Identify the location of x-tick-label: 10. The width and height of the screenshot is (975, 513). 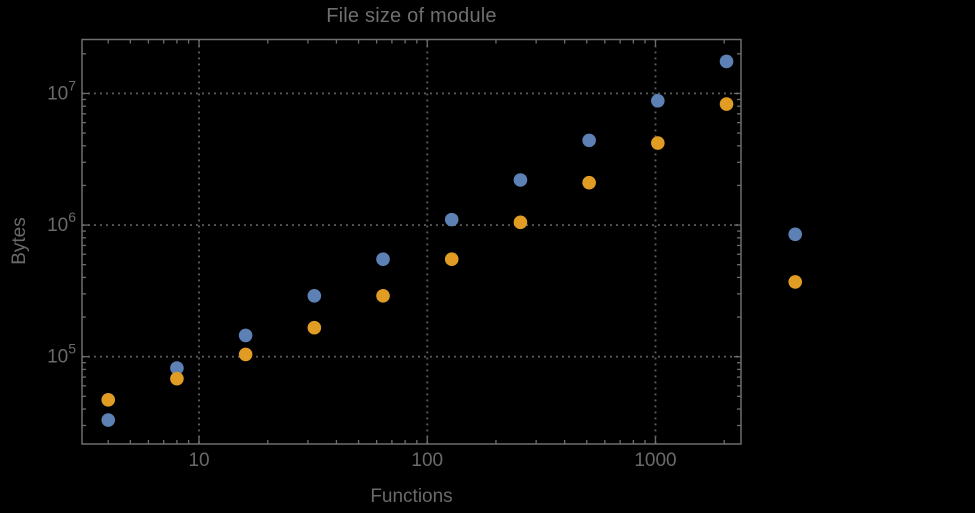
(198, 460).